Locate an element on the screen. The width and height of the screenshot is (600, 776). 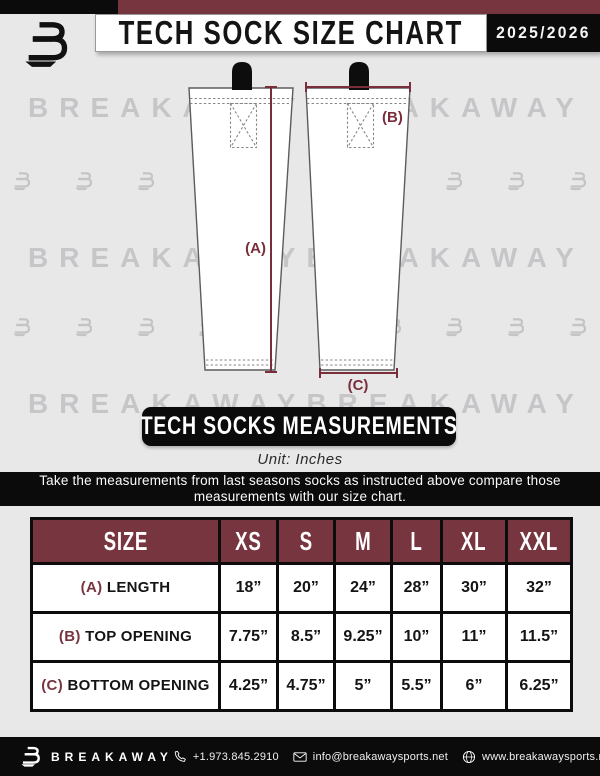
value-cell: 4.75” is located at coordinates (306, 686).